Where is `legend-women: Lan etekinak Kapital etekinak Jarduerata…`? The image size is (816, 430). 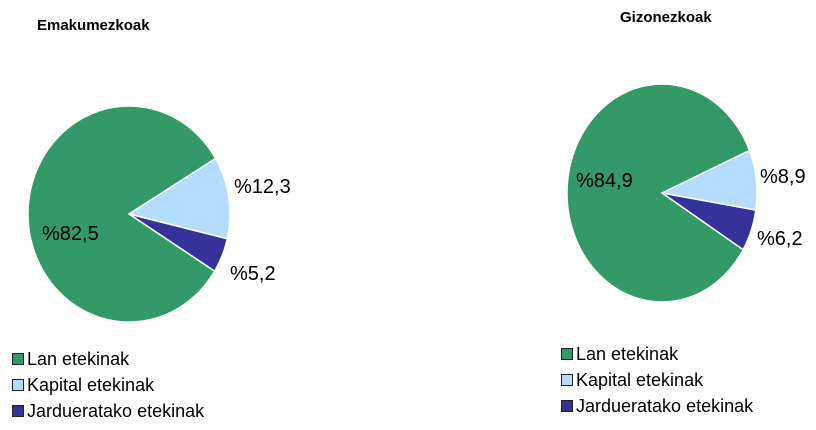 legend-women: Lan etekinak Kapital etekinak Jarduerata… is located at coordinates (108, 385).